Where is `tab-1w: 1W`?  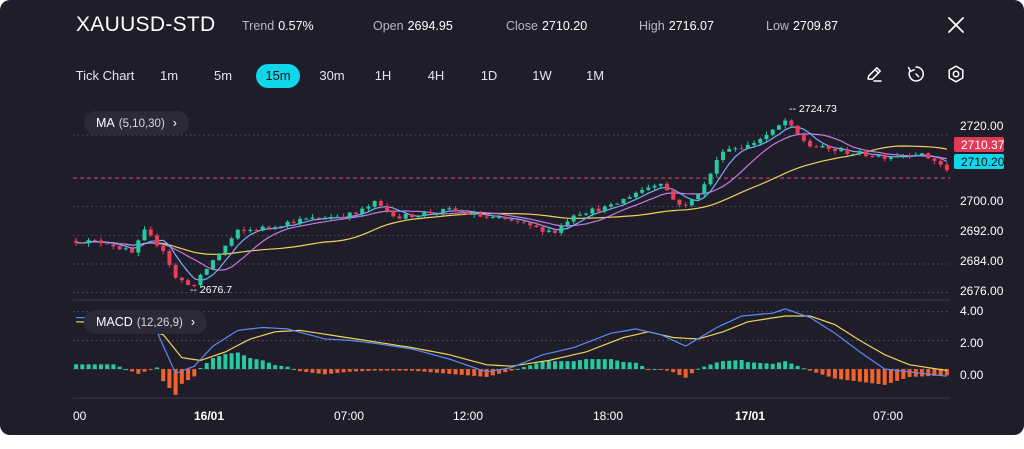
tab-1w: 1W is located at coordinates (542, 75).